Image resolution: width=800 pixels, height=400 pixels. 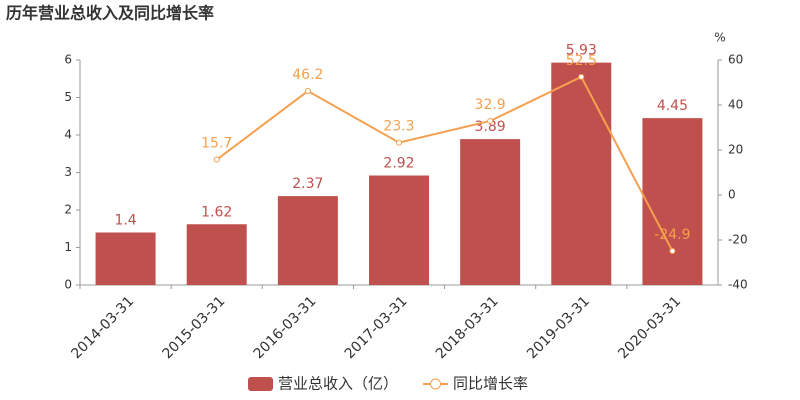 What do you see at coordinates (490, 105) in the screenshot?
I see `line-value-label: 32.9` at bounding box center [490, 105].